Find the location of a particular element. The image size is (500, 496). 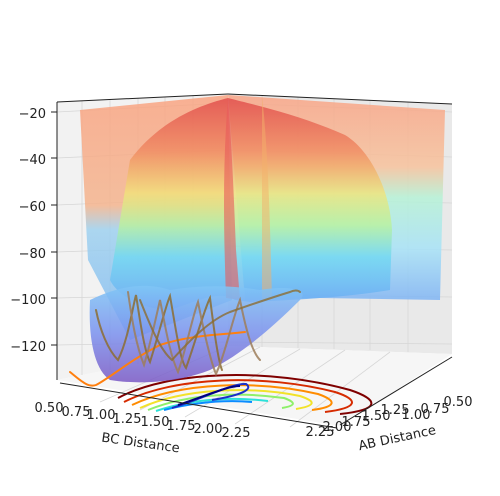

z-tick-label: −100 is located at coordinates (28, 300).